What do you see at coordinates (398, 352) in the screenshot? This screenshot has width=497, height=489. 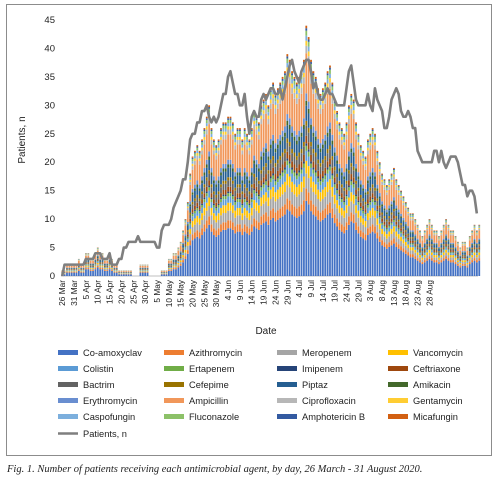 I see `legend-swatch` at bounding box center [398, 352].